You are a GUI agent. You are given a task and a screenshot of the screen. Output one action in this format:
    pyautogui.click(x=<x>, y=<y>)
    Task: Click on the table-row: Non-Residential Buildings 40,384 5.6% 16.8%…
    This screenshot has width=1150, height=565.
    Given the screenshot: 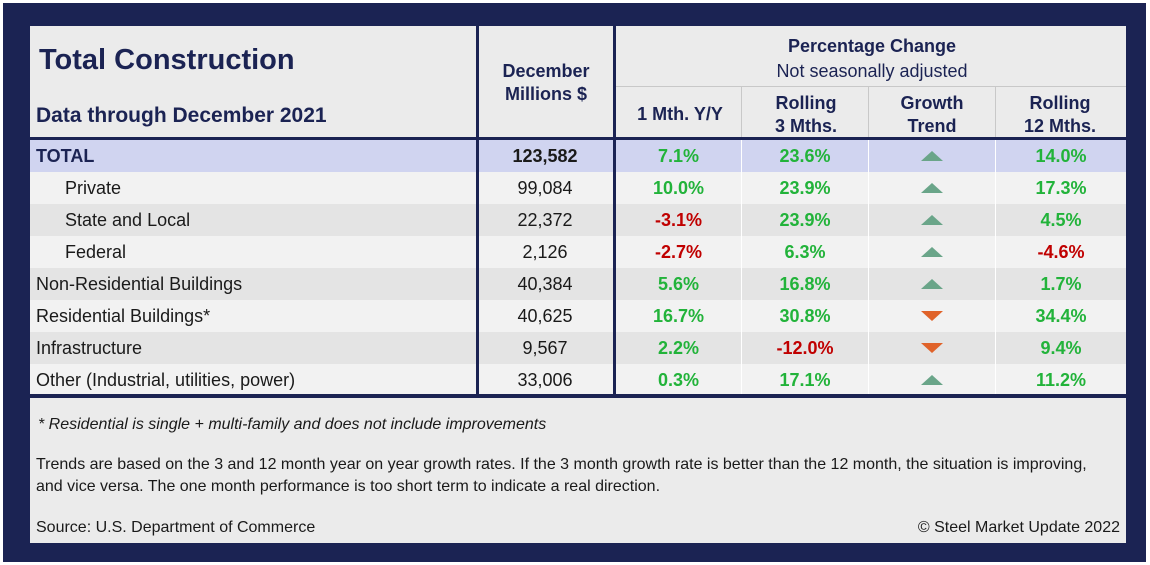 What is the action you would take?
    pyautogui.click(x=578, y=284)
    